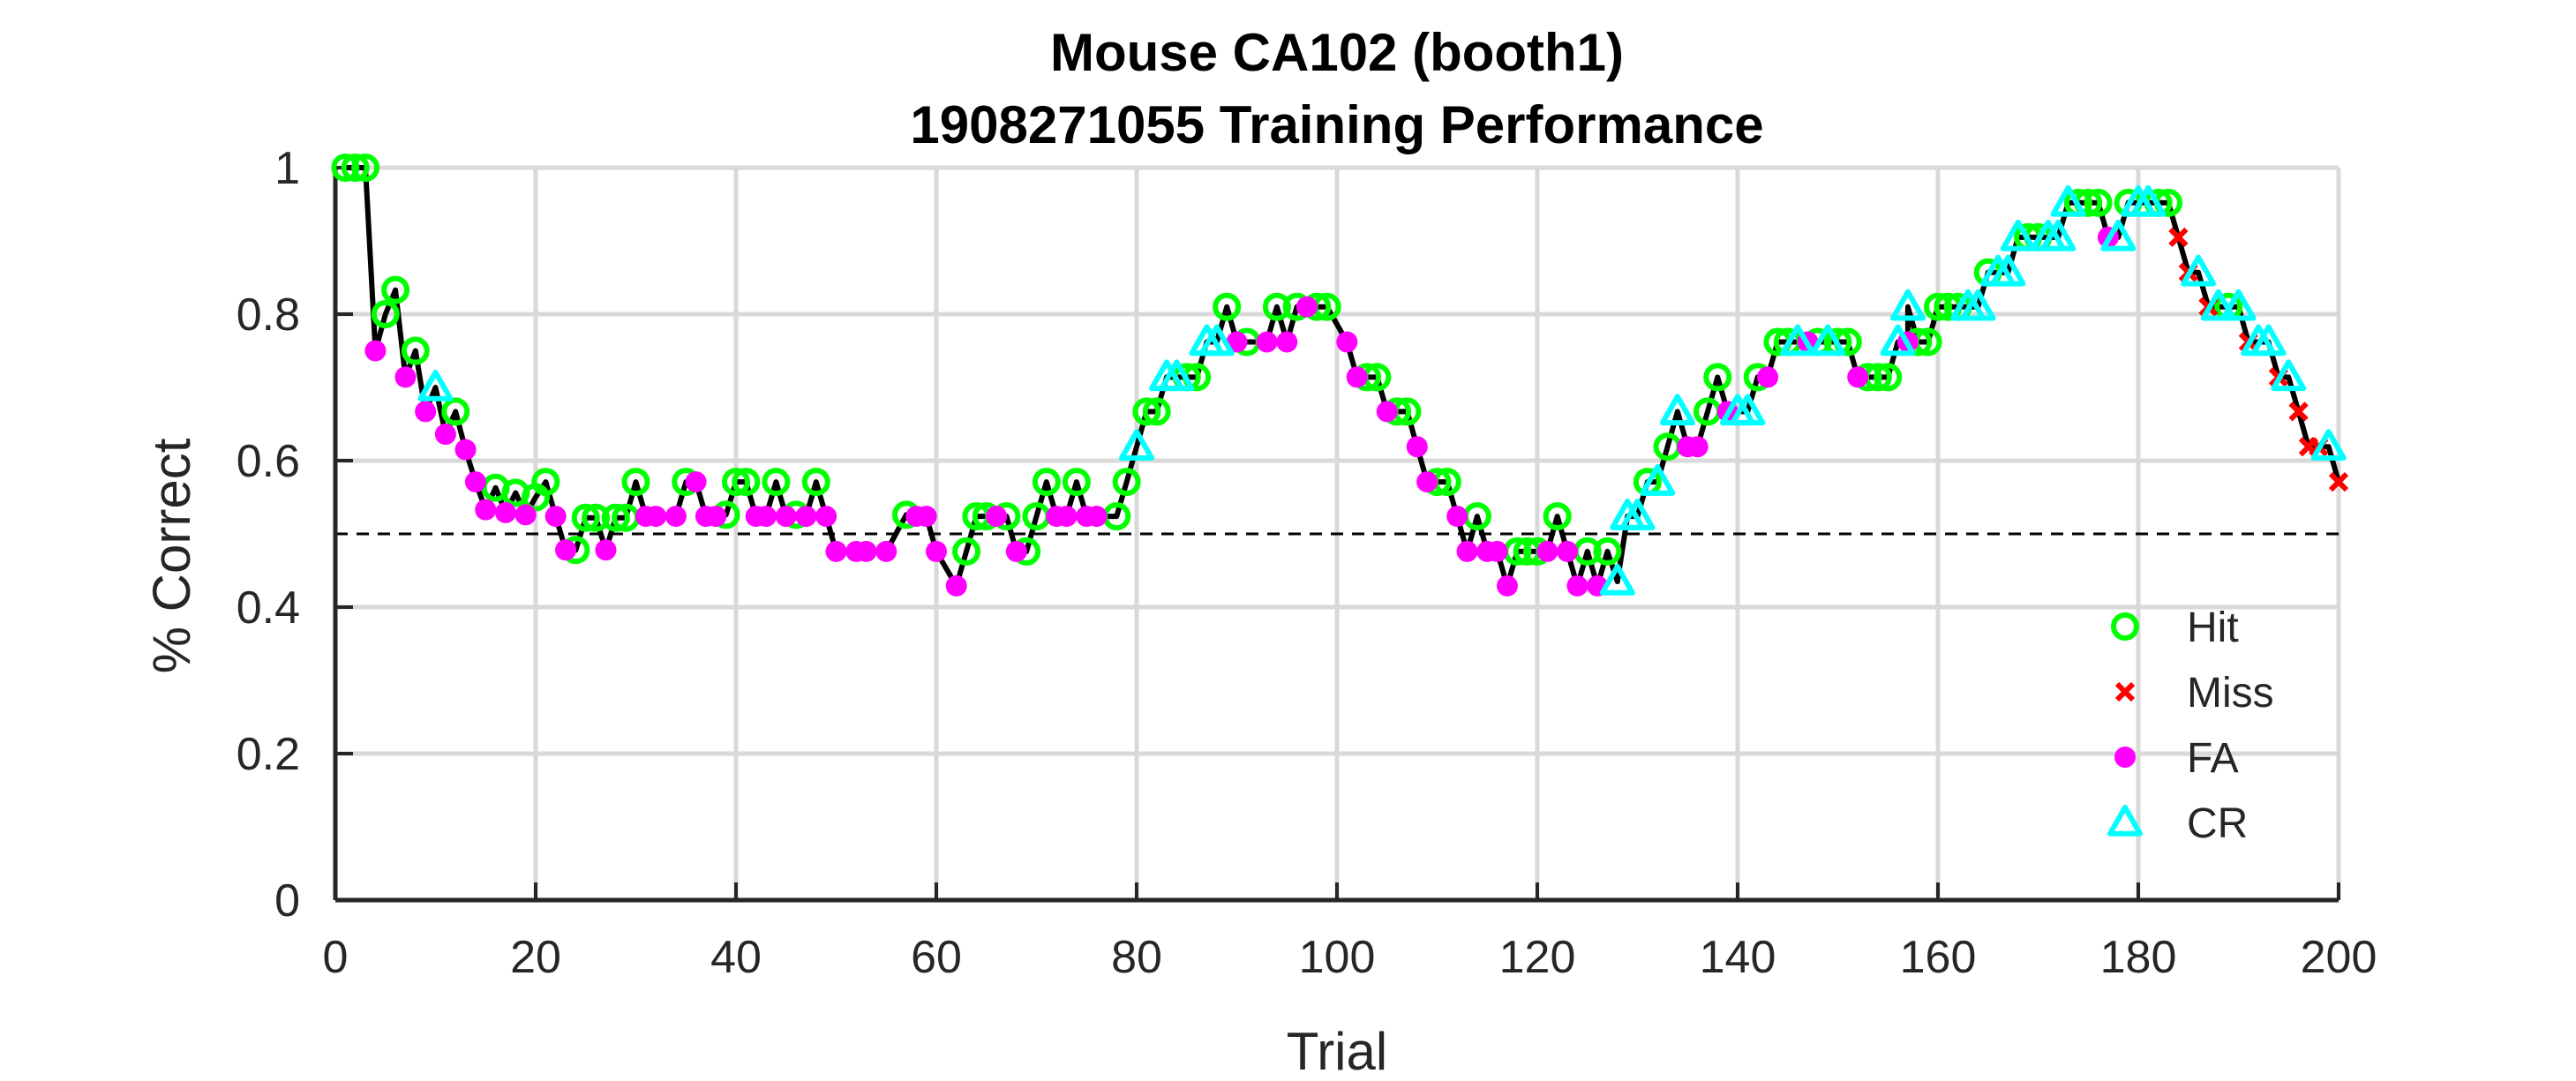 The height and width of the screenshot is (1081, 2576). I want to click on x-tick-label: 120, so click(1537, 957).